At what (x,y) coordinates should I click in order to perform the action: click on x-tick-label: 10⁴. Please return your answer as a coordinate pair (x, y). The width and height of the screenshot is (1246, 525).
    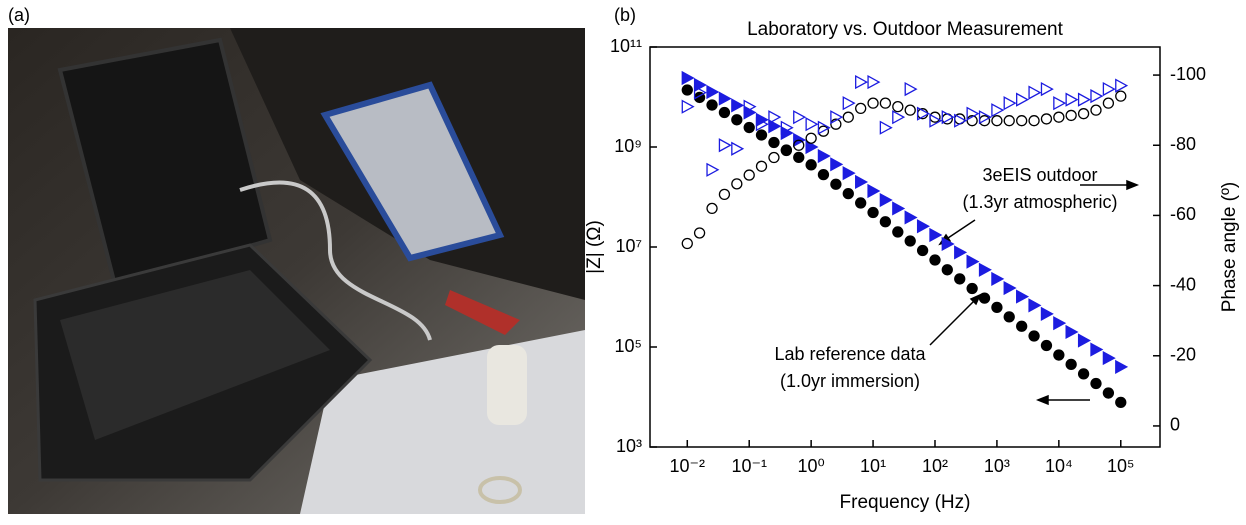
    Looking at the image, I should click on (1059, 466).